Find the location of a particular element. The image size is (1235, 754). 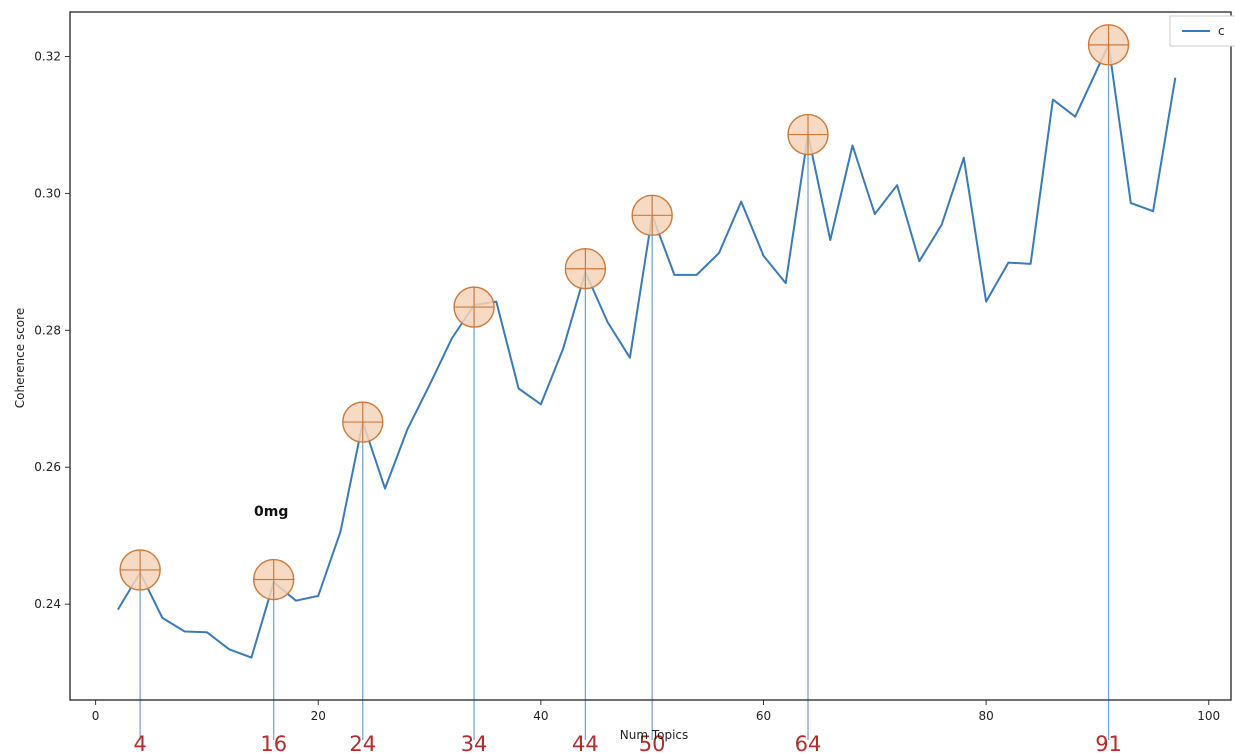

x-tick-label: 60 is located at coordinates (763, 716).